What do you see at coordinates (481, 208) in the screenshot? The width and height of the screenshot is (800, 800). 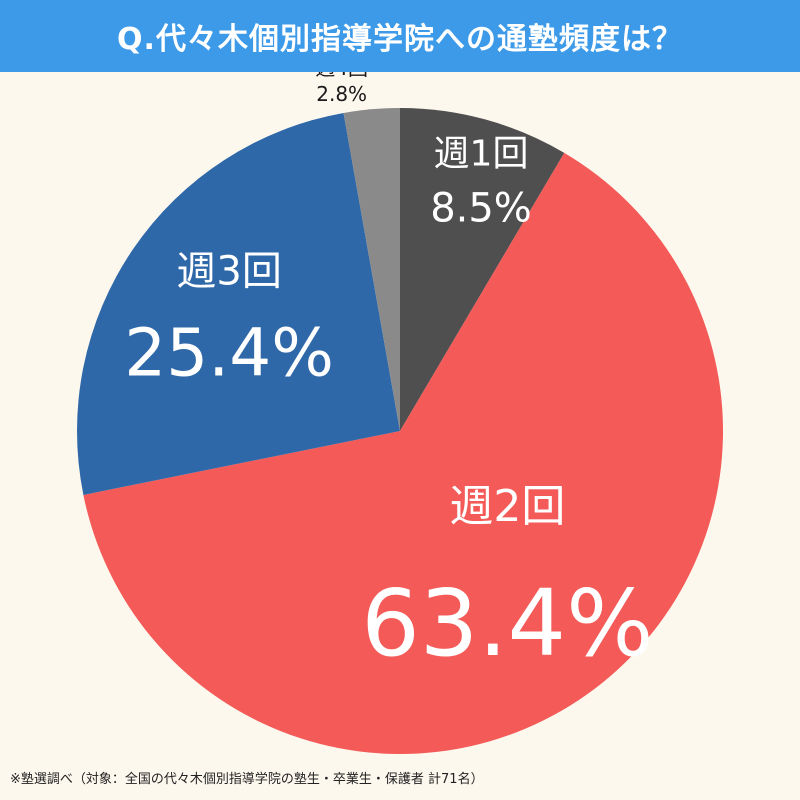 I see `slice-value-1: 8.5%` at bounding box center [481, 208].